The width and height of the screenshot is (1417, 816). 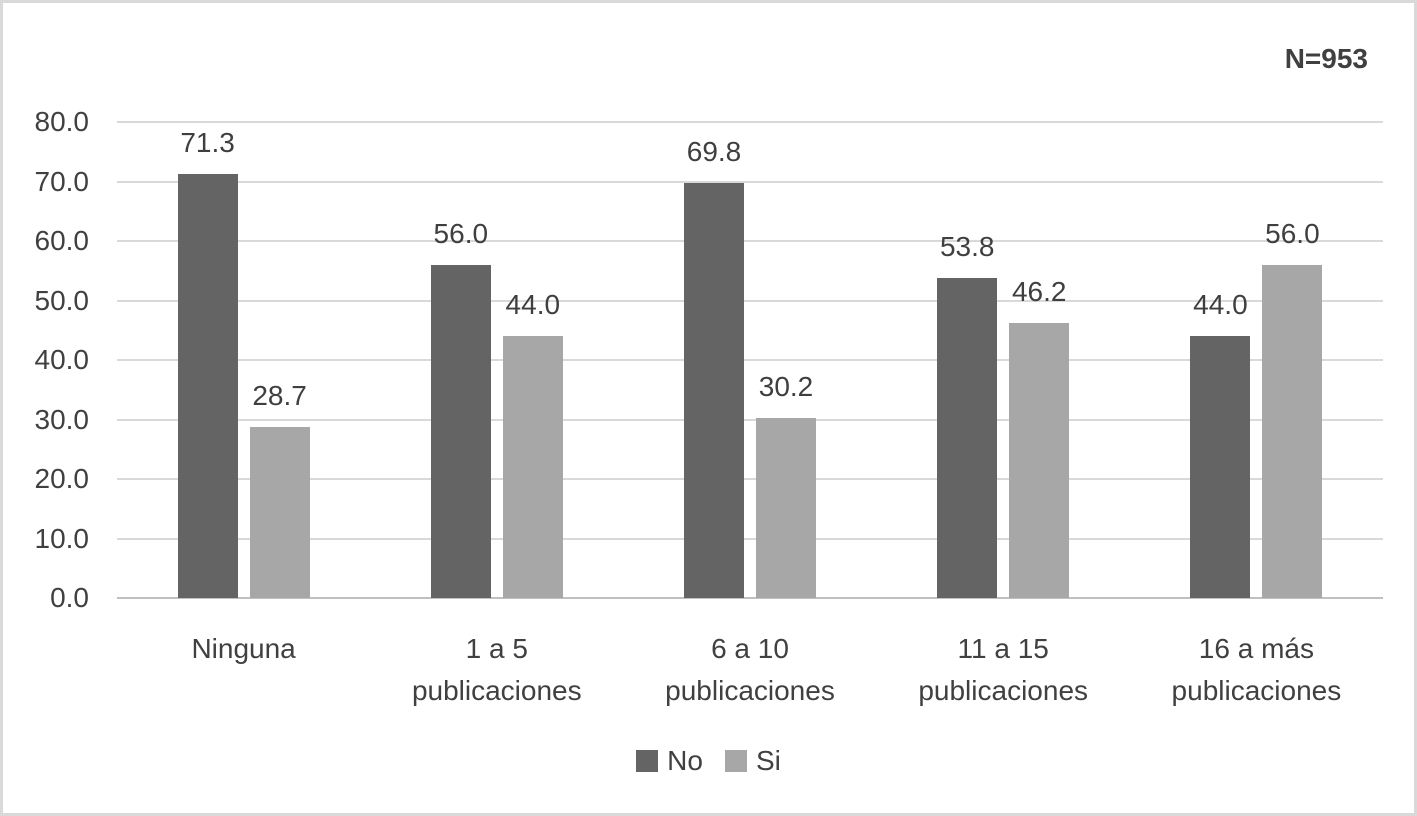 I want to click on x-axis-category-label: 16 a más publicaciones, so click(x=1256, y=669).